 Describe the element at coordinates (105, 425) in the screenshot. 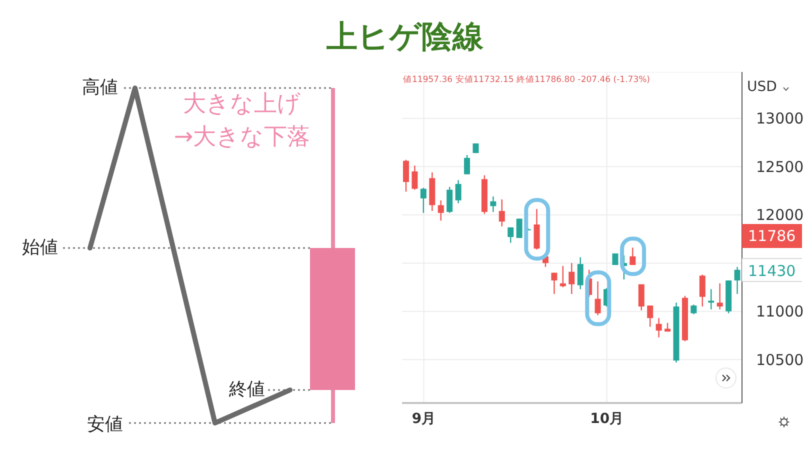

I see `text: 安値` at that location.